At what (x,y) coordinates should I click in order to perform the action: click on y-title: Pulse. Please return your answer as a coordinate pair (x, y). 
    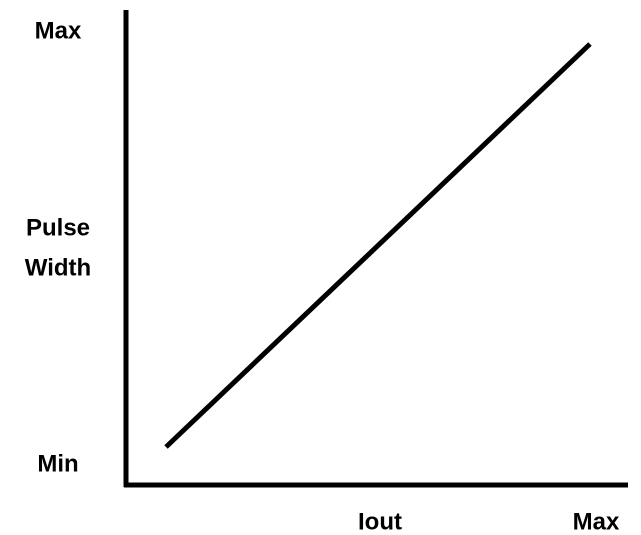
    Looking at the image, I should click on (58, 227).